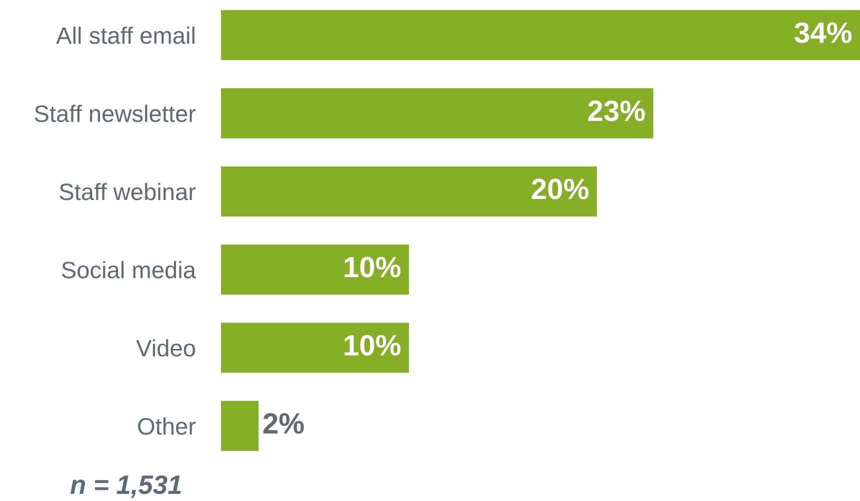  I want to click on data-label: 34%, so click(823, 33).